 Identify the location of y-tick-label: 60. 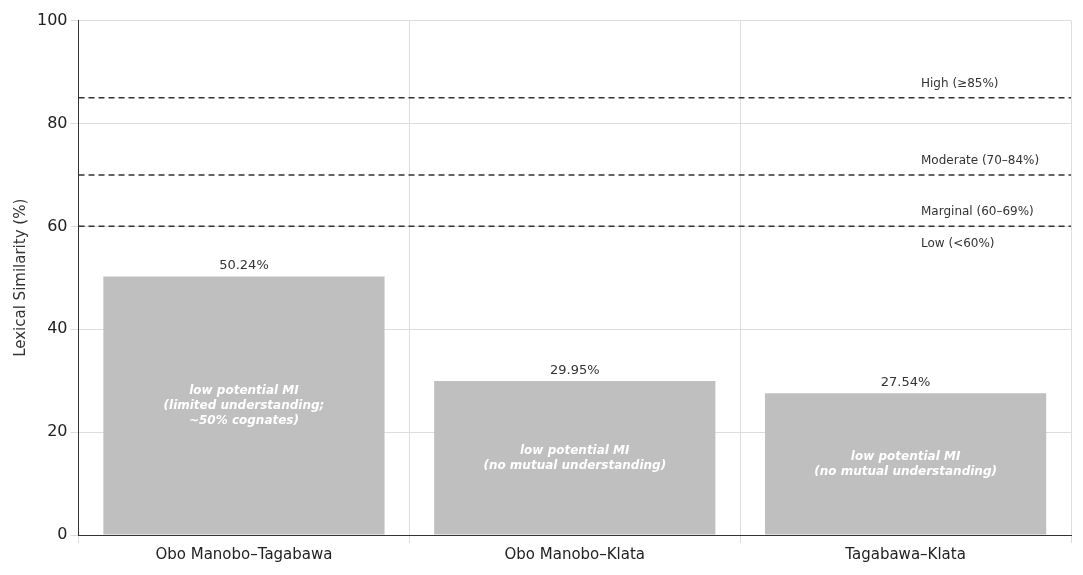
(57, 225).